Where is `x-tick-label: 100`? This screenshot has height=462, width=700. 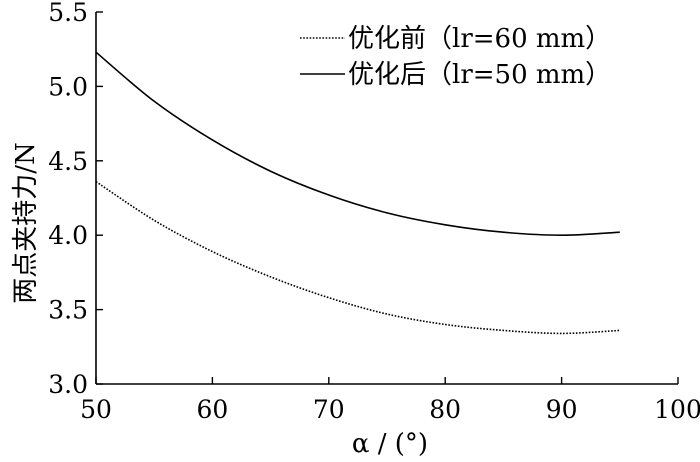 x-tick-label: 100 is located at coordinates (677, 409).